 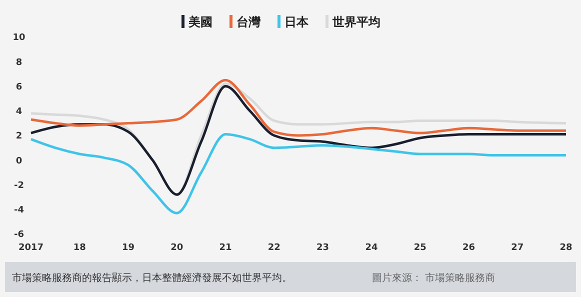 What do you see at coordinates (19, 112) in the screenshot?
I see `y-tick-label: 4` at bounding box center [19, 112].